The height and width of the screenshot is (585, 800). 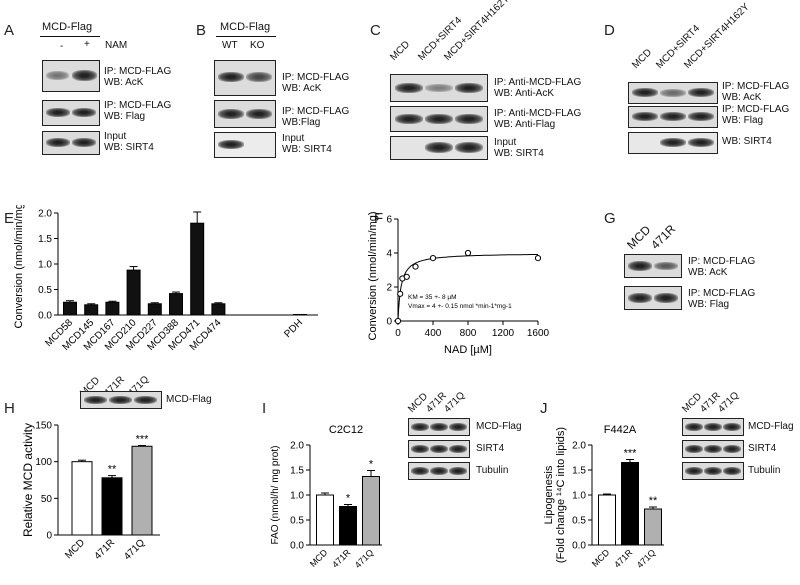 I want to click on y-axis-label: FAO (nmol/h/ mg prot), so click(x=275, y=495).